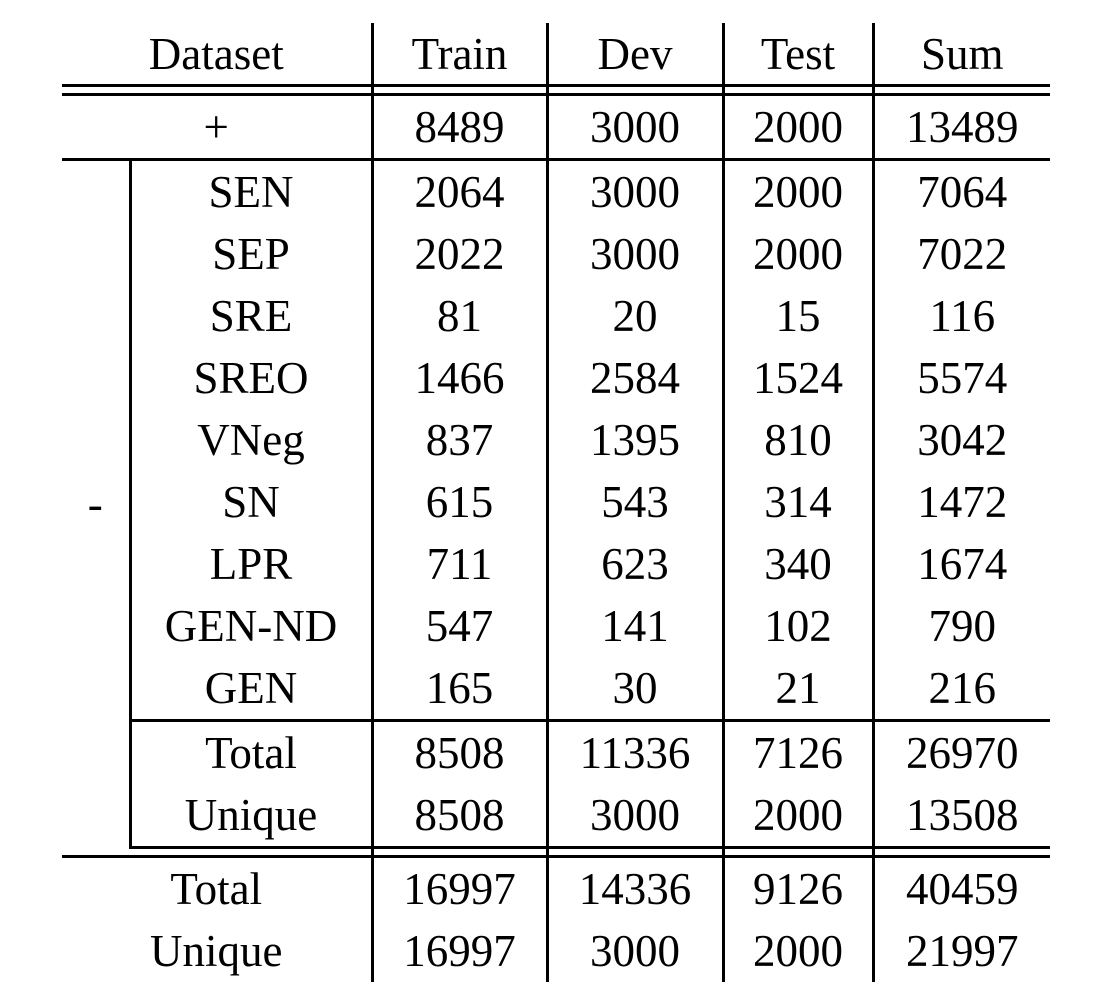 The image size is (1096, 1006). What do you see at coordinates (634, 752) in the screenshot?
I see `minus-total-dev-value: 11336` at bounding box center [634, 752].